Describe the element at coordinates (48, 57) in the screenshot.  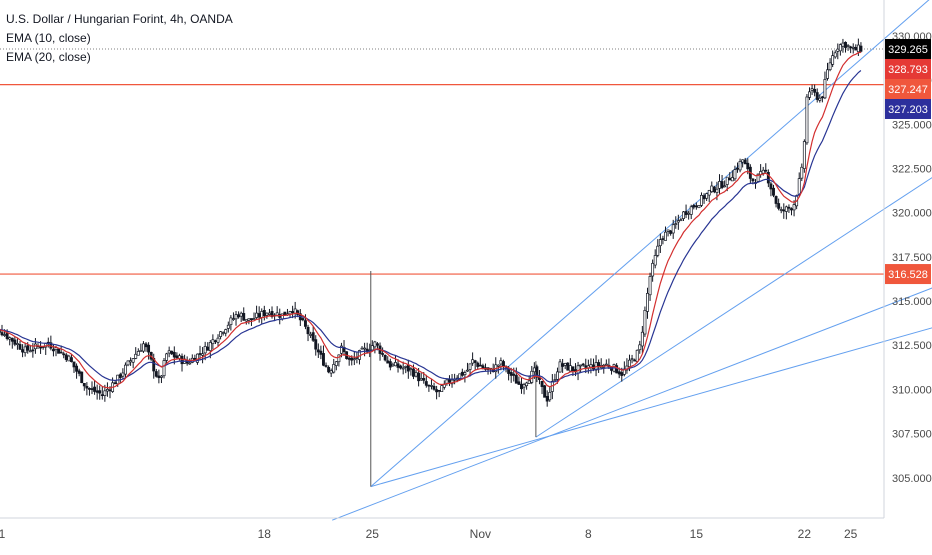
I see `indicator-ema20-label: EMA (20, close)` at that location.